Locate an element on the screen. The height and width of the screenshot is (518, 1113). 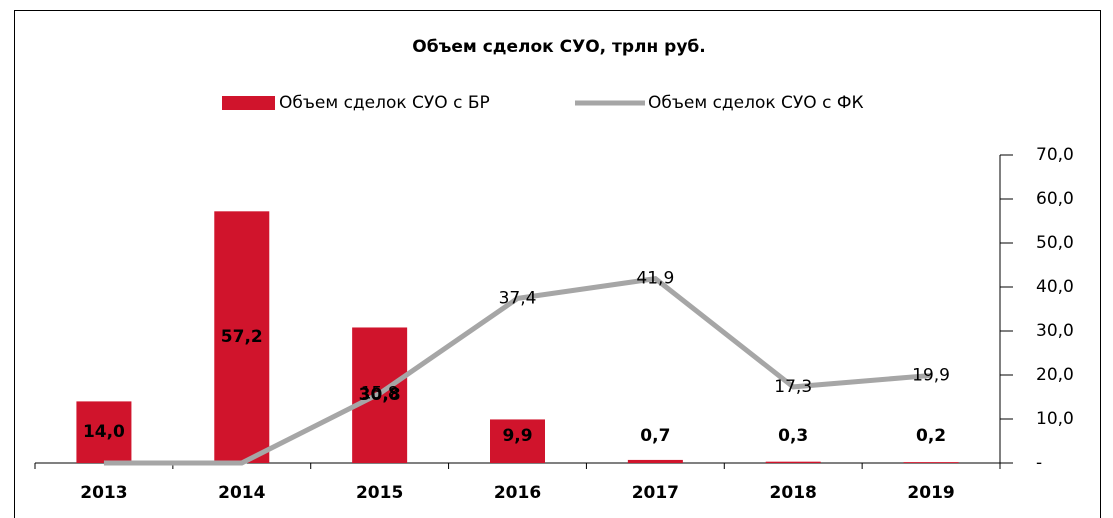
line-value-label: 17,3 is located at coordinates (793, 387).